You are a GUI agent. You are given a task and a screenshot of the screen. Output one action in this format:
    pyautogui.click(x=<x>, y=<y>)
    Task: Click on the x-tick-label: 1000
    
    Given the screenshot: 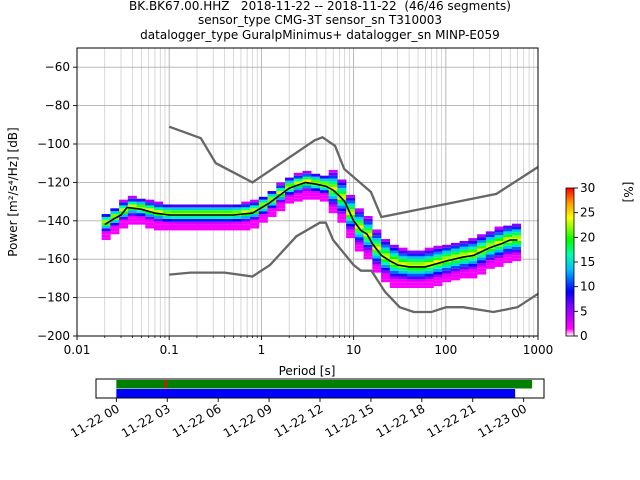 What is the action you would take?
    pyautogui.click(x=538, y=350)
    